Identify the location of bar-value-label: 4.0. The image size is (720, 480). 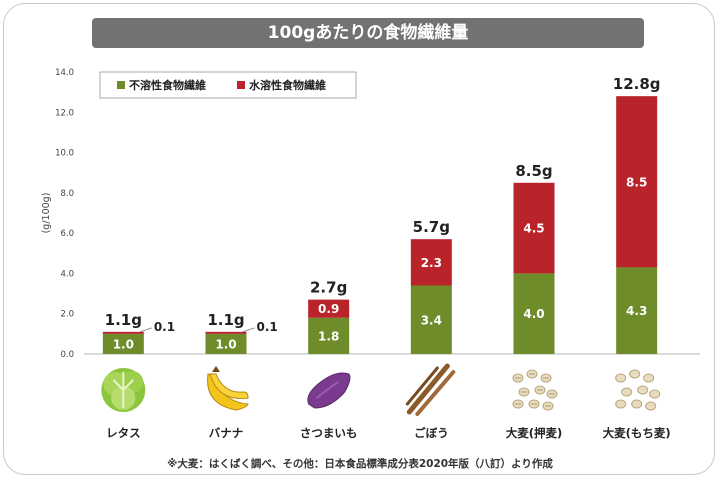
(533, 314).